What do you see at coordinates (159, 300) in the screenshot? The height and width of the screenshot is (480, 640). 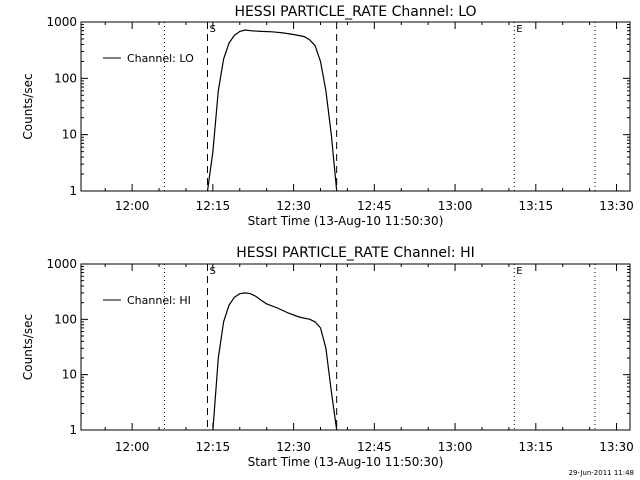 I see `legend-label: Channel: HI` at bounding box center [159, 300].